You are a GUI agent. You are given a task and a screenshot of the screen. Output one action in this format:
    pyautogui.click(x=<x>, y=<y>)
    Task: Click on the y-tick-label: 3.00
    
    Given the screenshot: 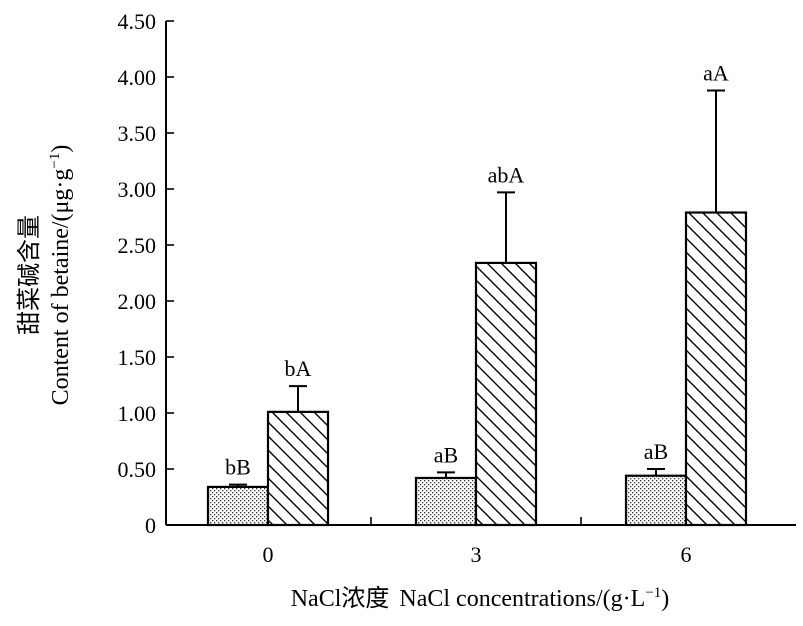 What is the action you would take?
    pyautogui.click(x=137, y=189)
    